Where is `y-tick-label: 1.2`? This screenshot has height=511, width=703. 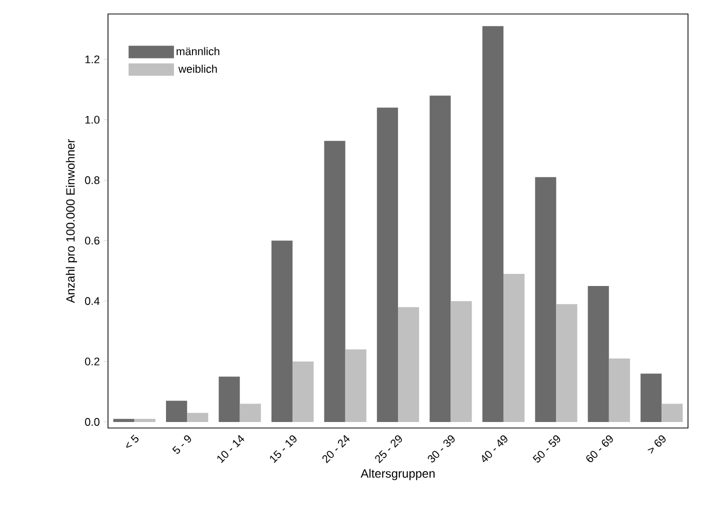 y-tick-label: 1.2 is located at coordinates (92, 59).